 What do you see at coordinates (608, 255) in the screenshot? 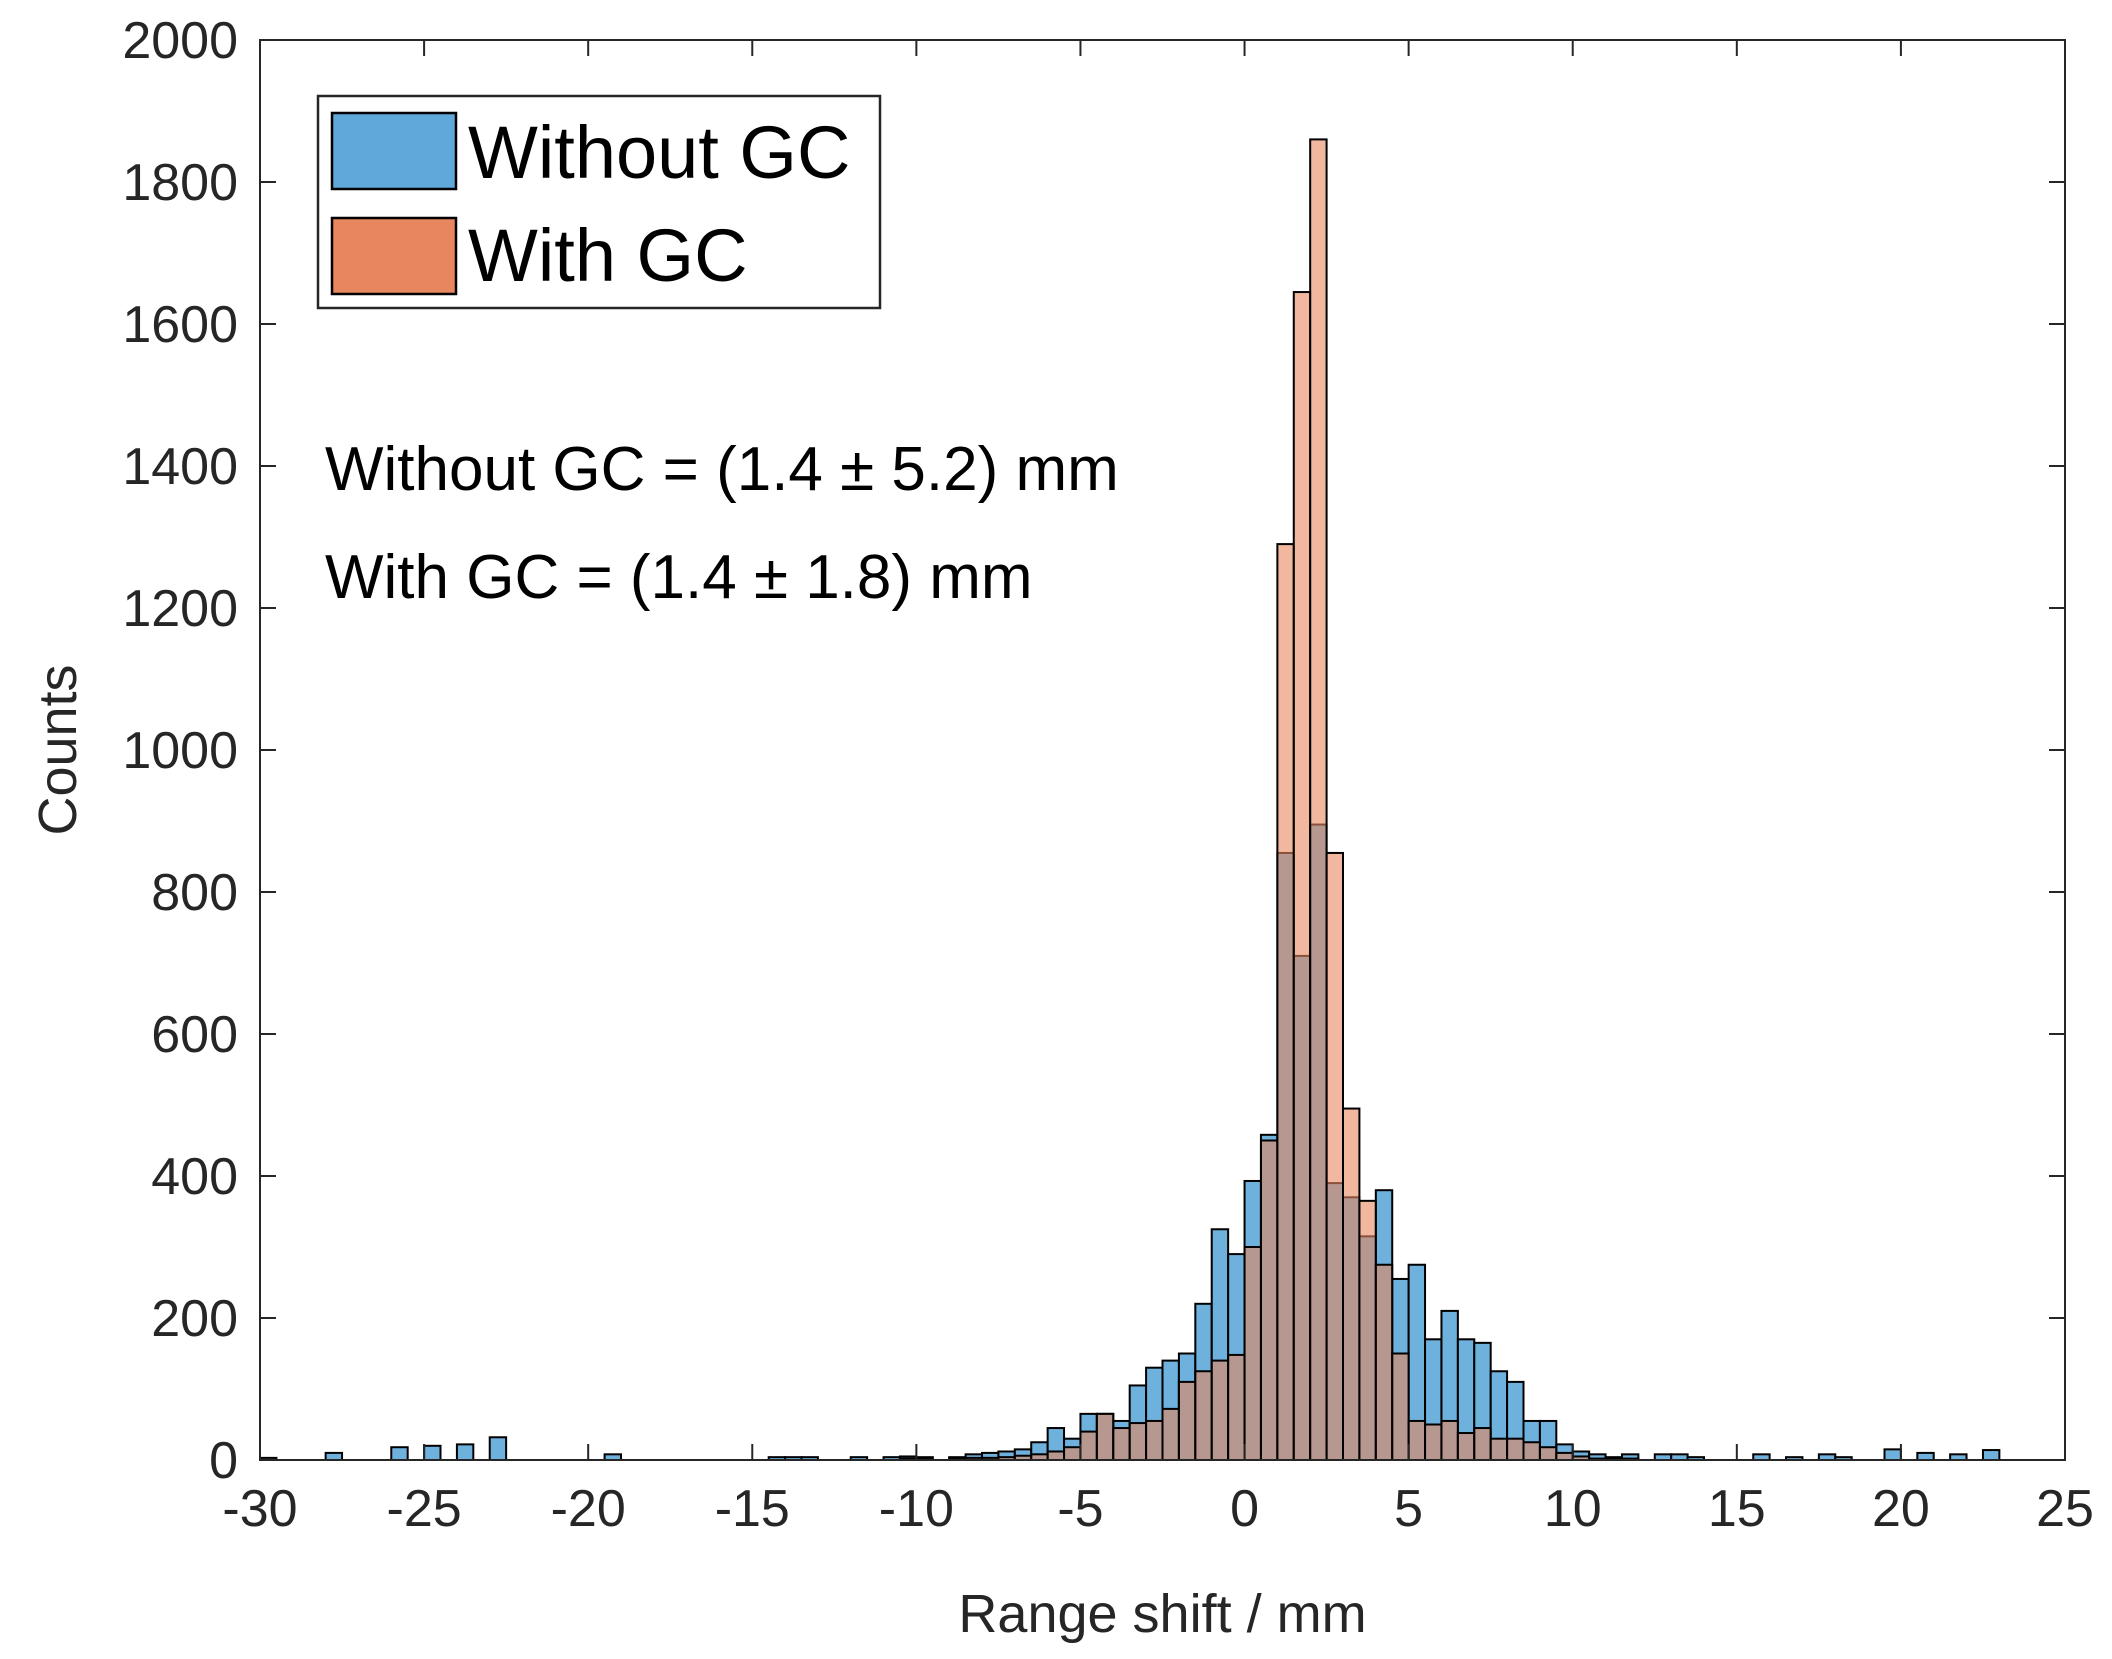
I see `legend-label-with-gc: With GC` at bounding box center [608, 255].